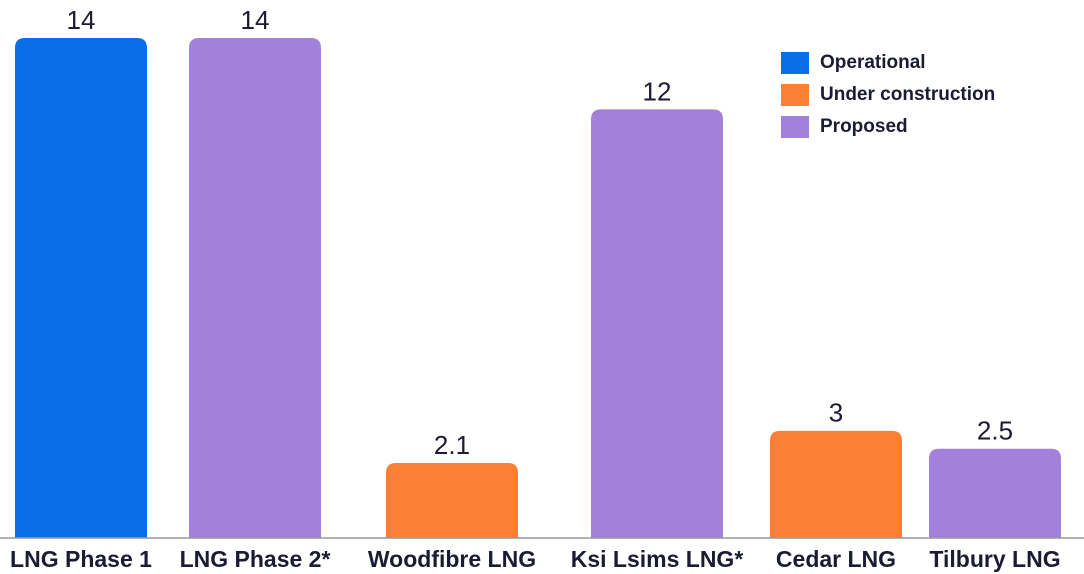  Describe the element at coordinates (657, 559) in the screenshot. I see `x-tick-label: Ksi Lsims LNG*` at that location.